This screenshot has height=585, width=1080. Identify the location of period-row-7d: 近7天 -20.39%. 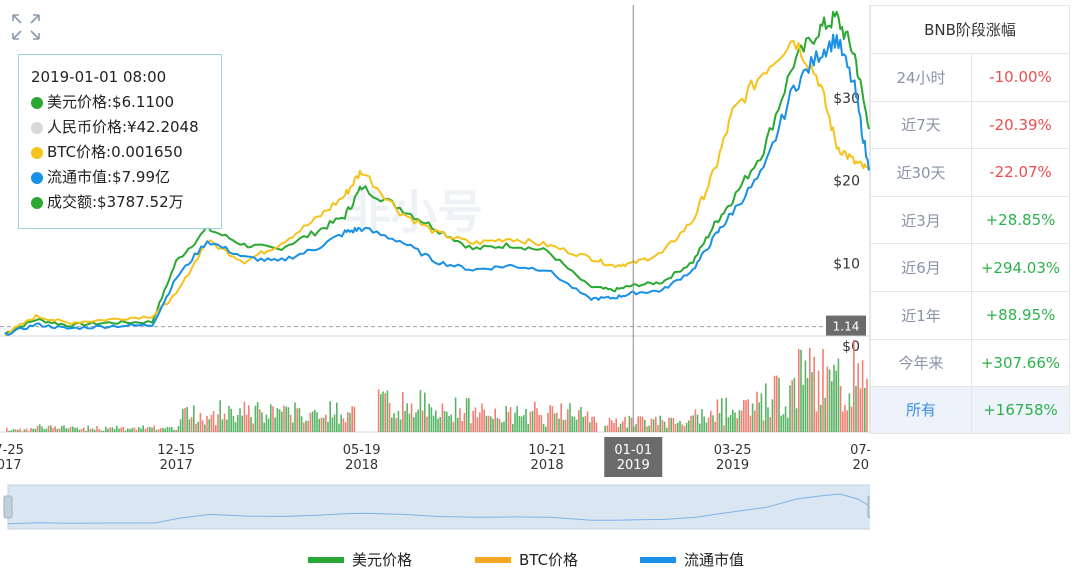
(970, 124).